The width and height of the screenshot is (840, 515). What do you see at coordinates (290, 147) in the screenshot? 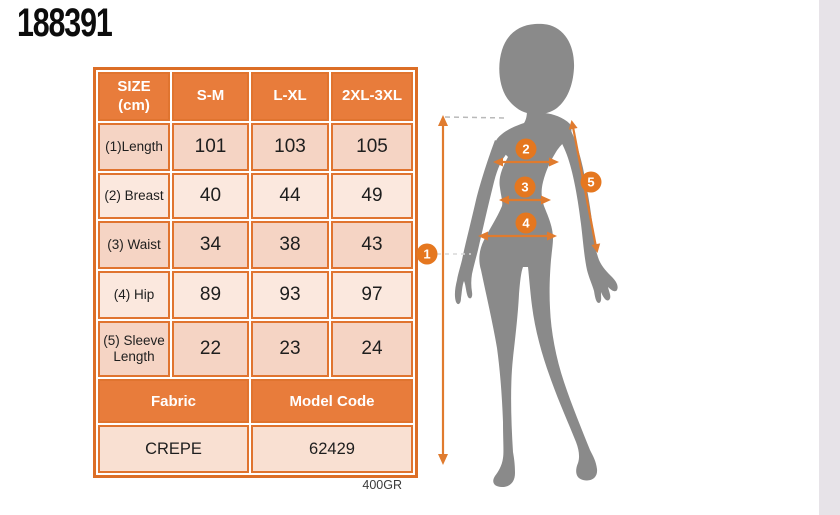
I see `table-cell: 103` at bounding box center [290, 147].